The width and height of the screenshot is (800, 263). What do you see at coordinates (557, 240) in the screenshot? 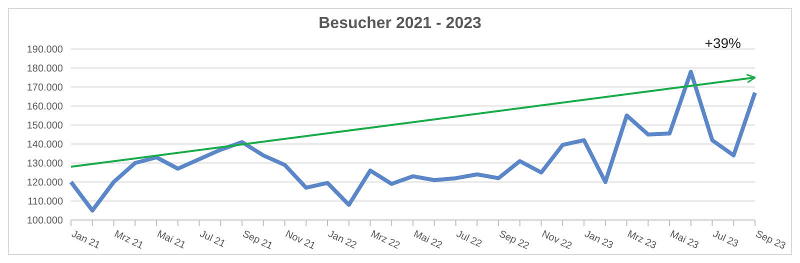
I see `x-tick-label: Nov 22` at bounding box center [557, 240].